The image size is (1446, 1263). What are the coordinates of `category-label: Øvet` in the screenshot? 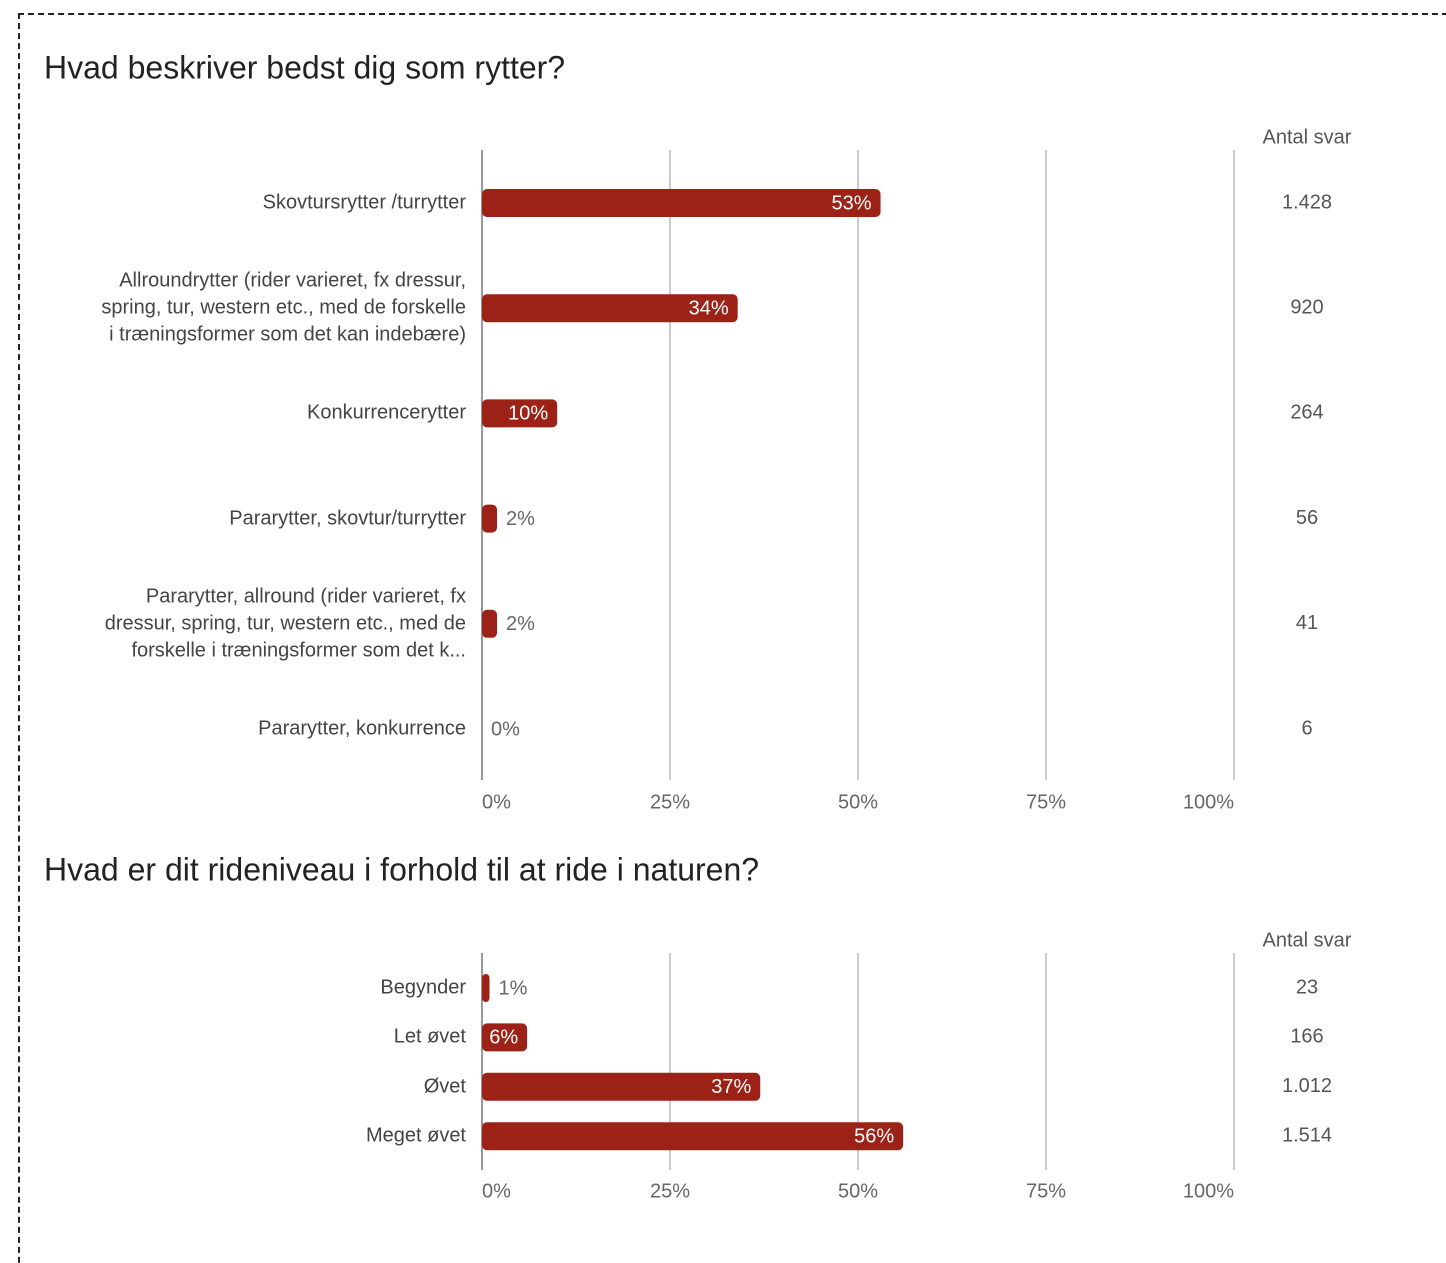 It's located at (444, 1086).